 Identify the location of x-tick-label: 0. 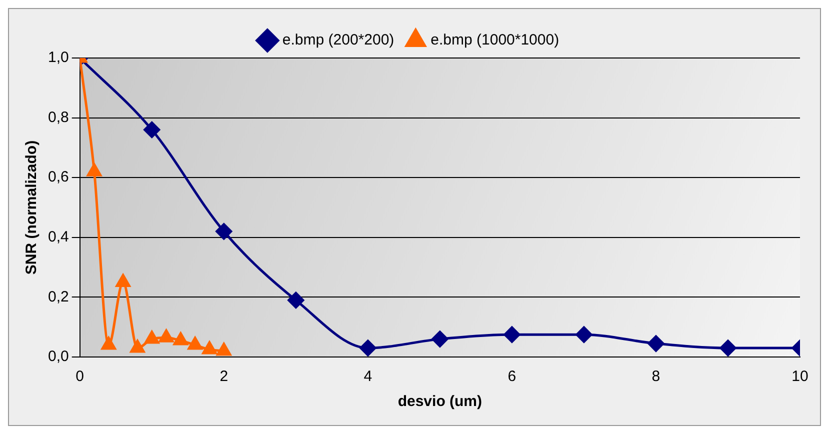
(80, 377).